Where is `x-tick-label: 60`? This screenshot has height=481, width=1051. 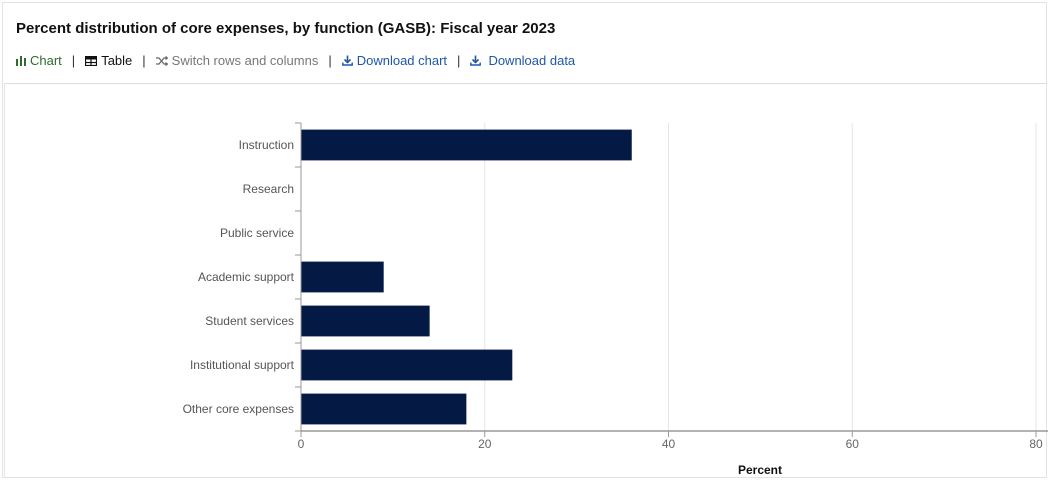 x-tick-label: 60 is located at coordinates (853, 444).